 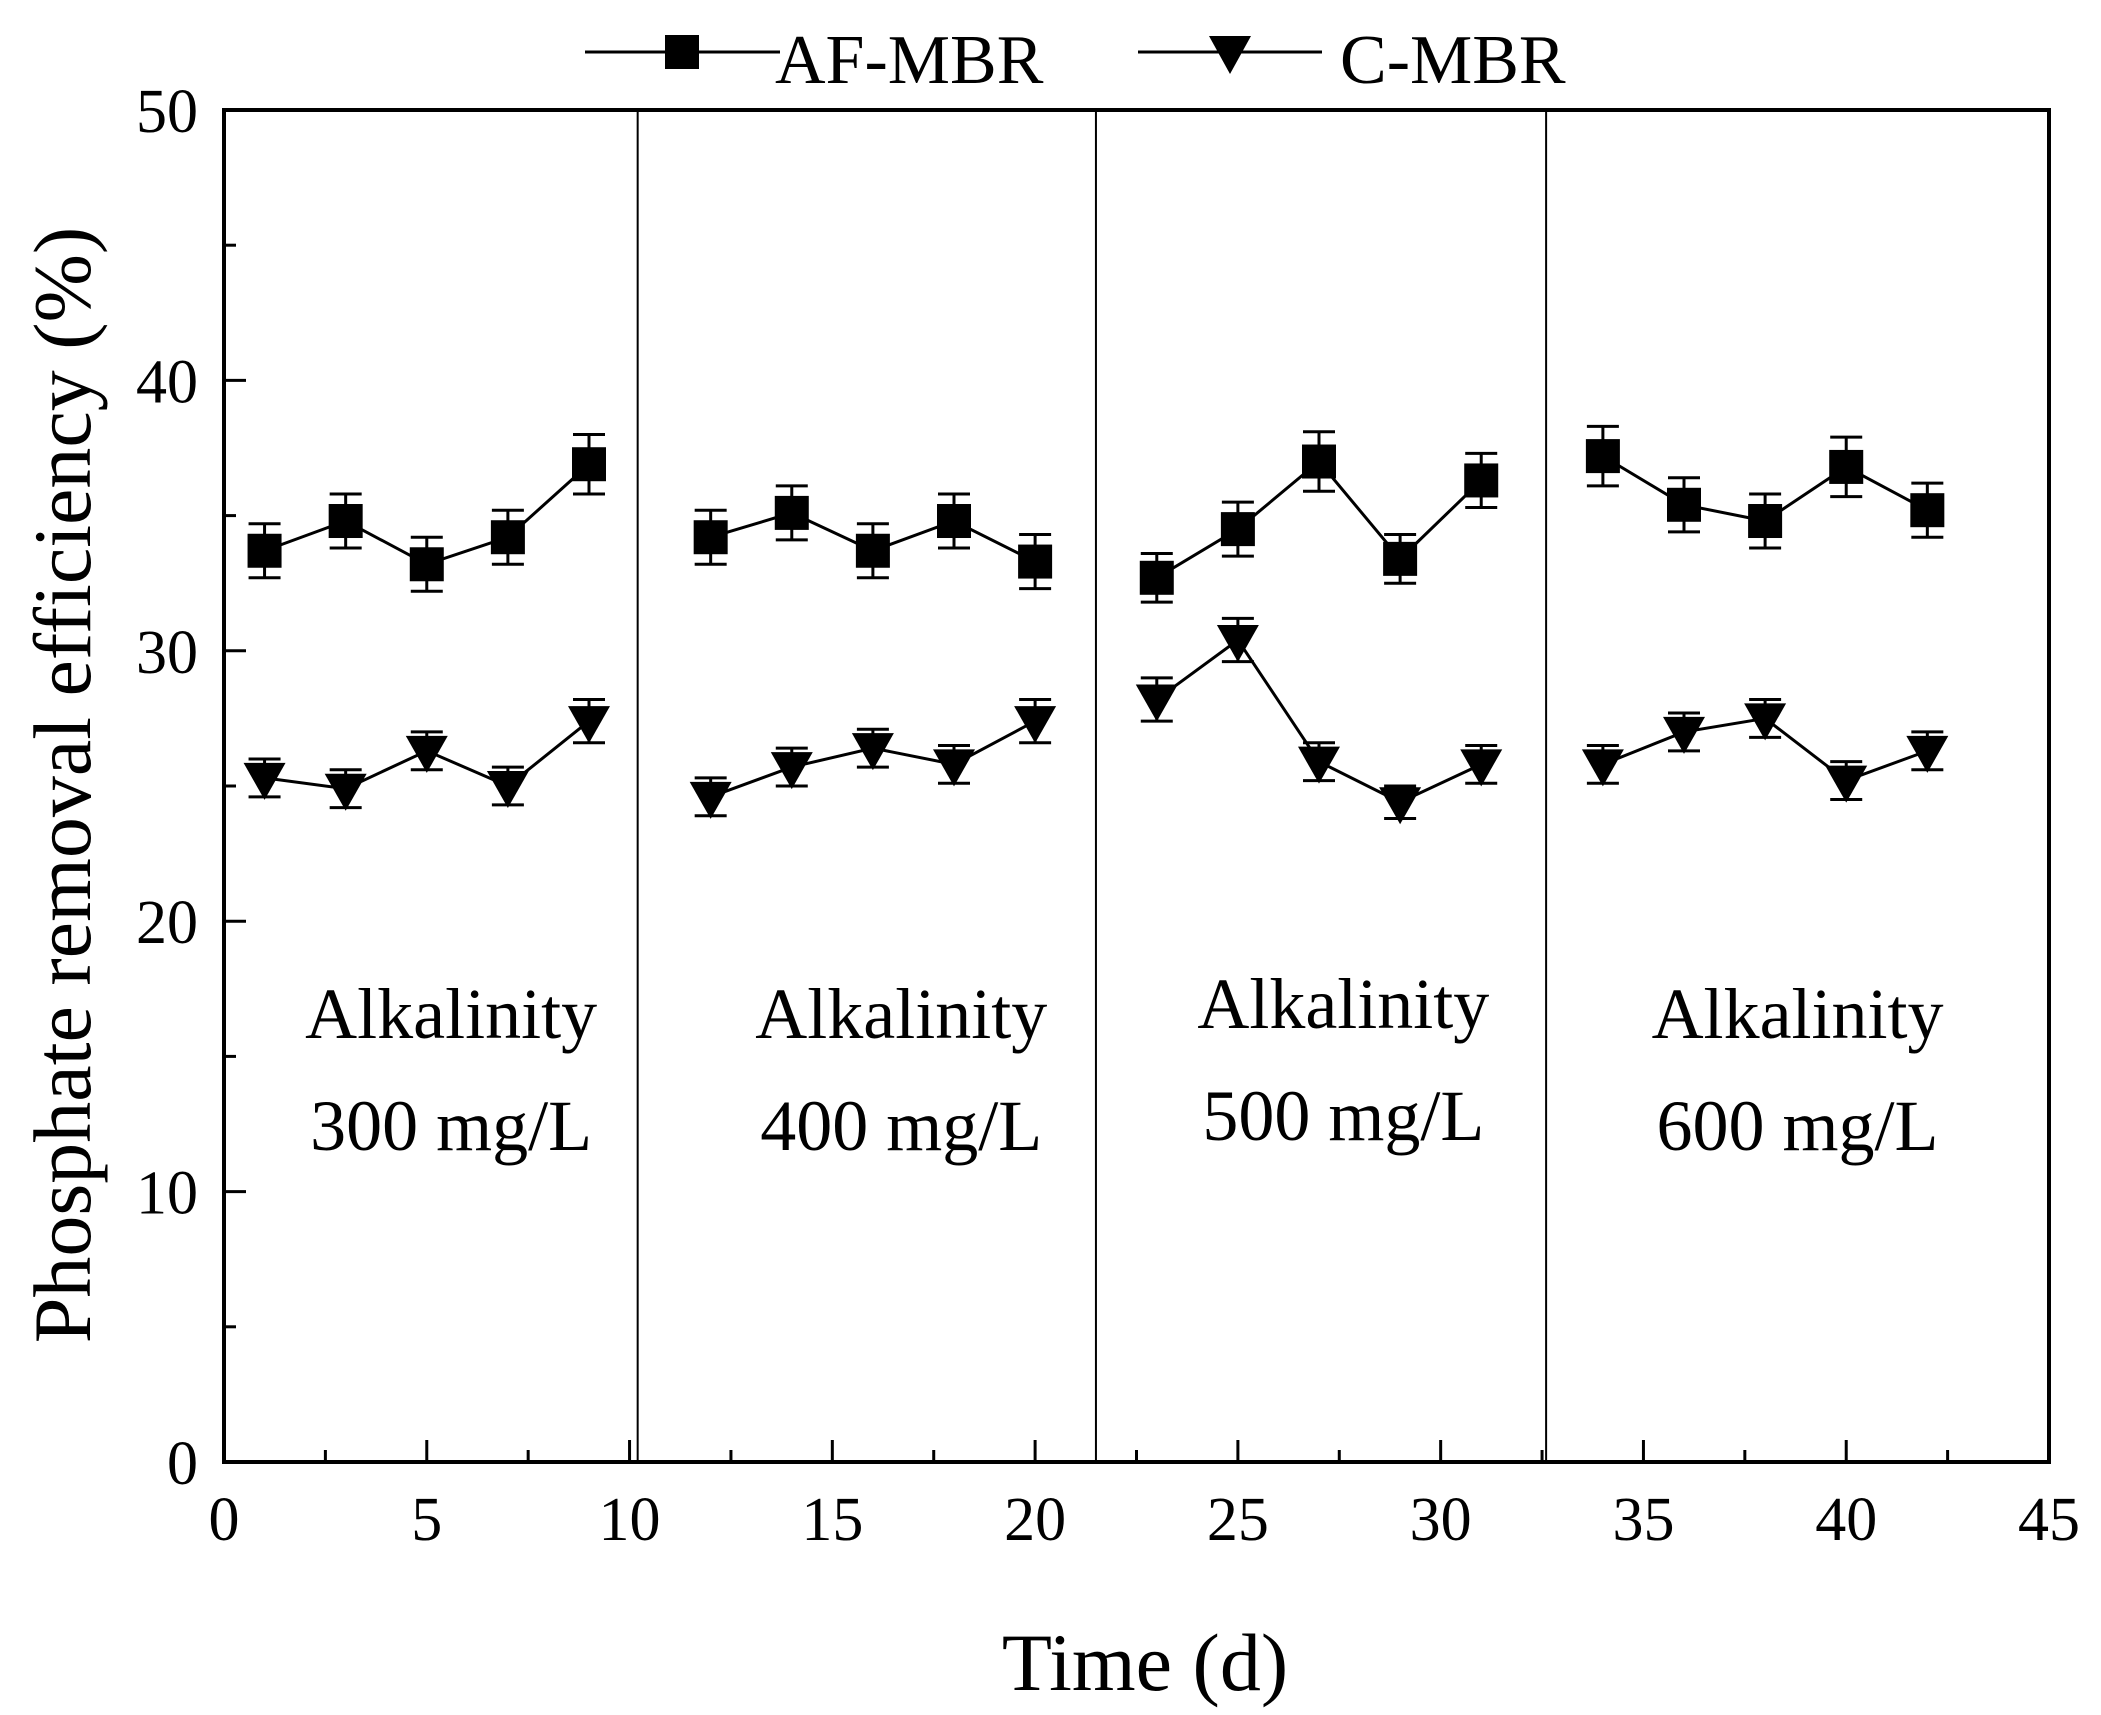 I want to click on x-tick-label: 0, so click(x=224, y=1520).